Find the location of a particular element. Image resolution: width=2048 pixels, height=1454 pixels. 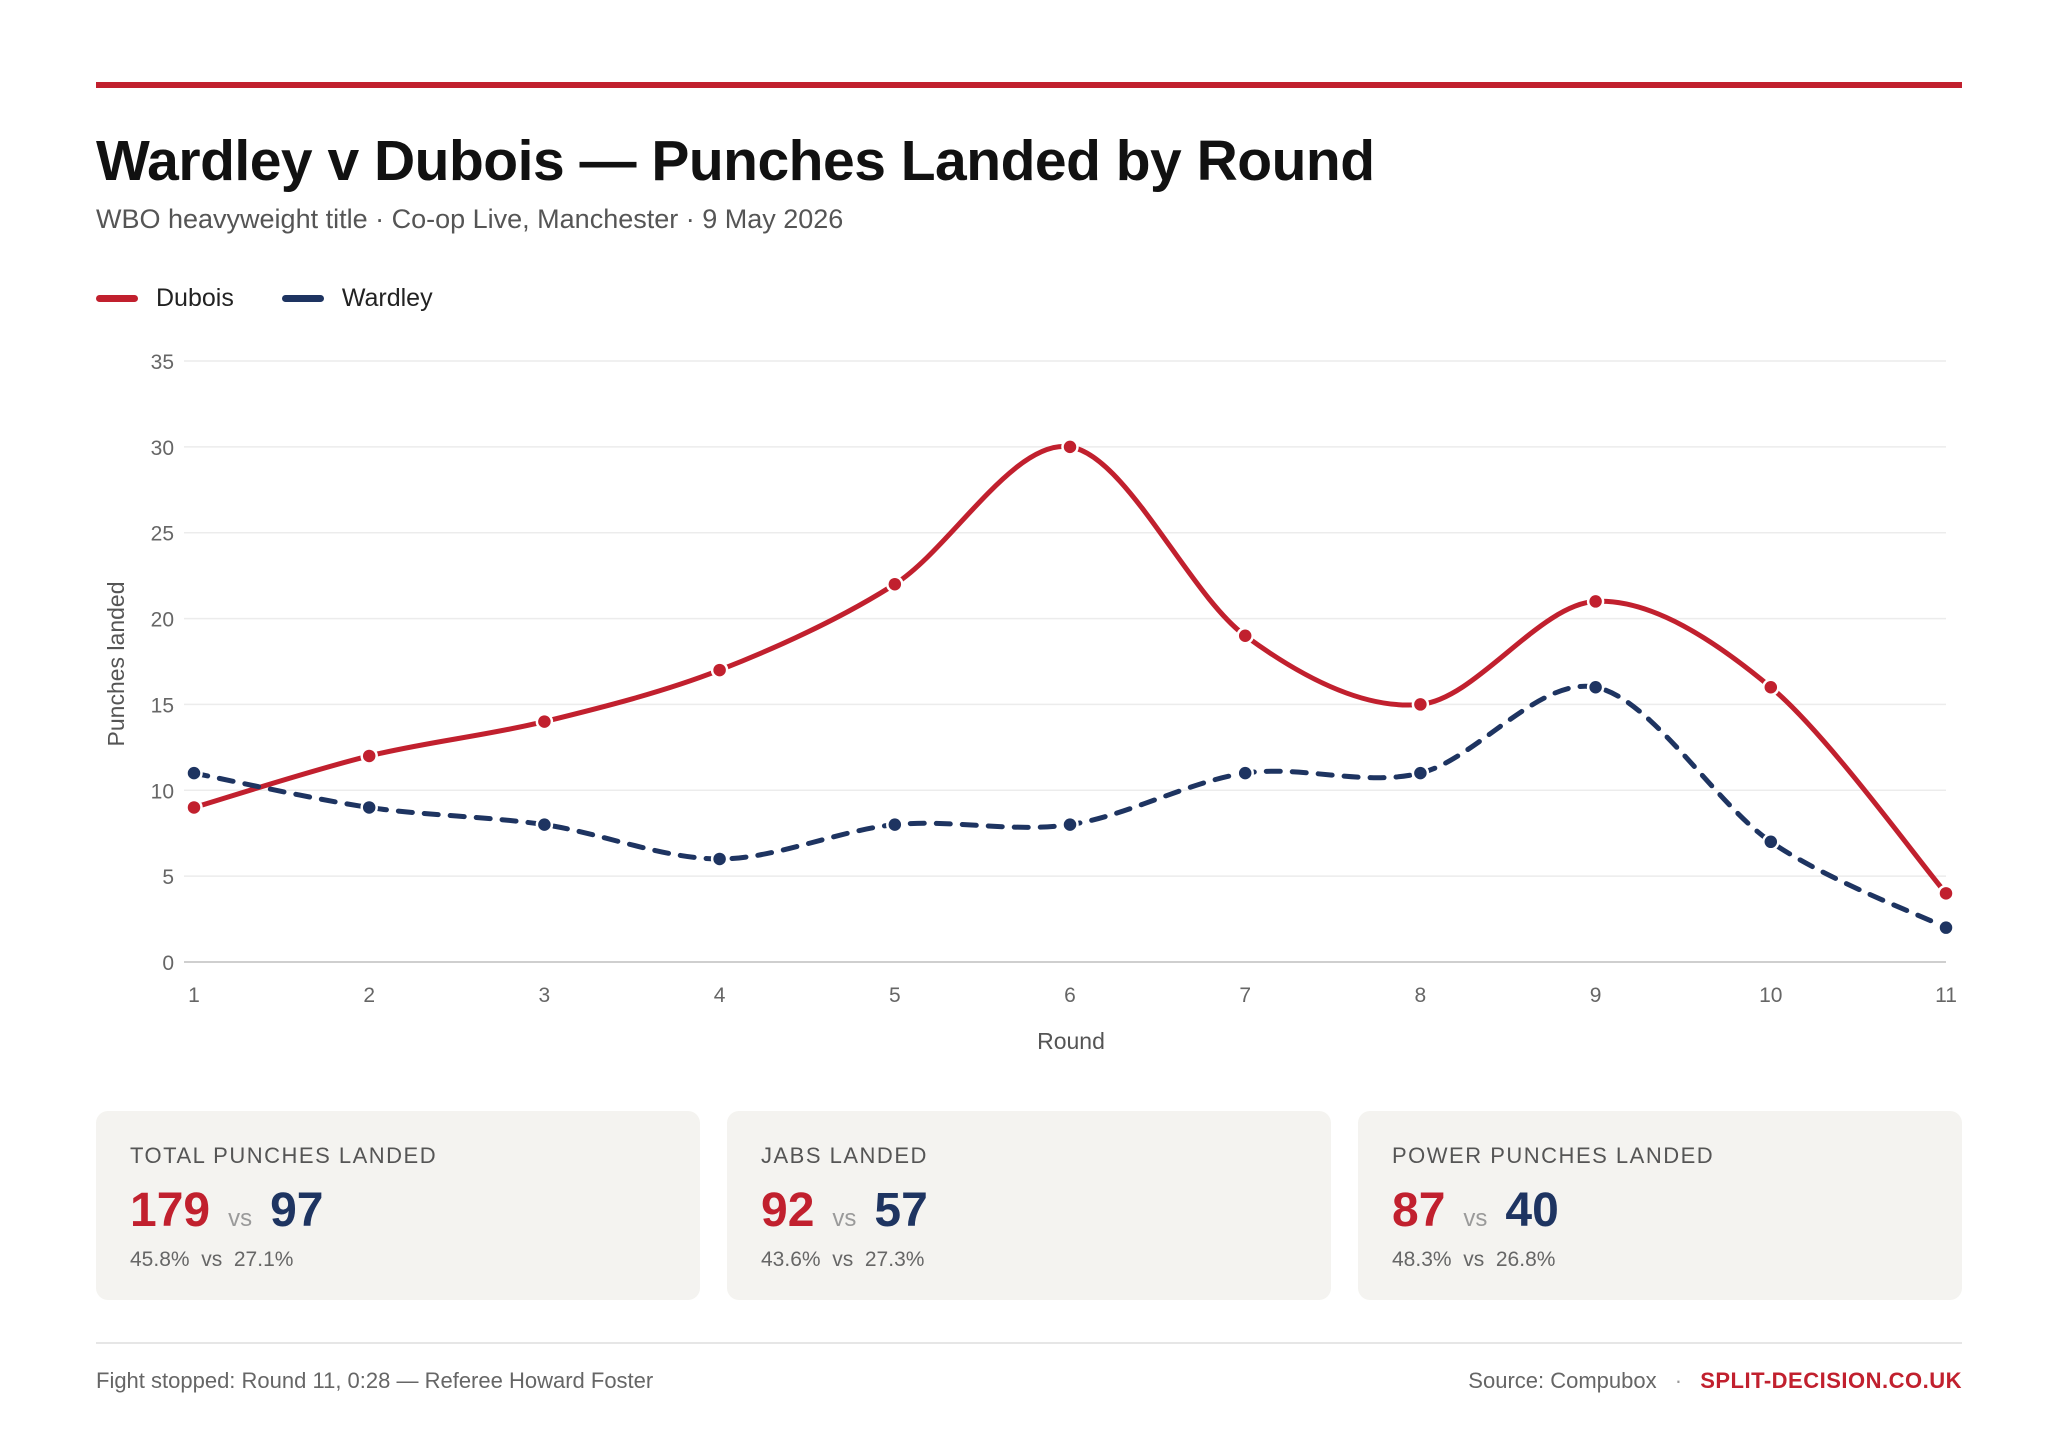

footer-divider is located at coordinates (1029, 1343).